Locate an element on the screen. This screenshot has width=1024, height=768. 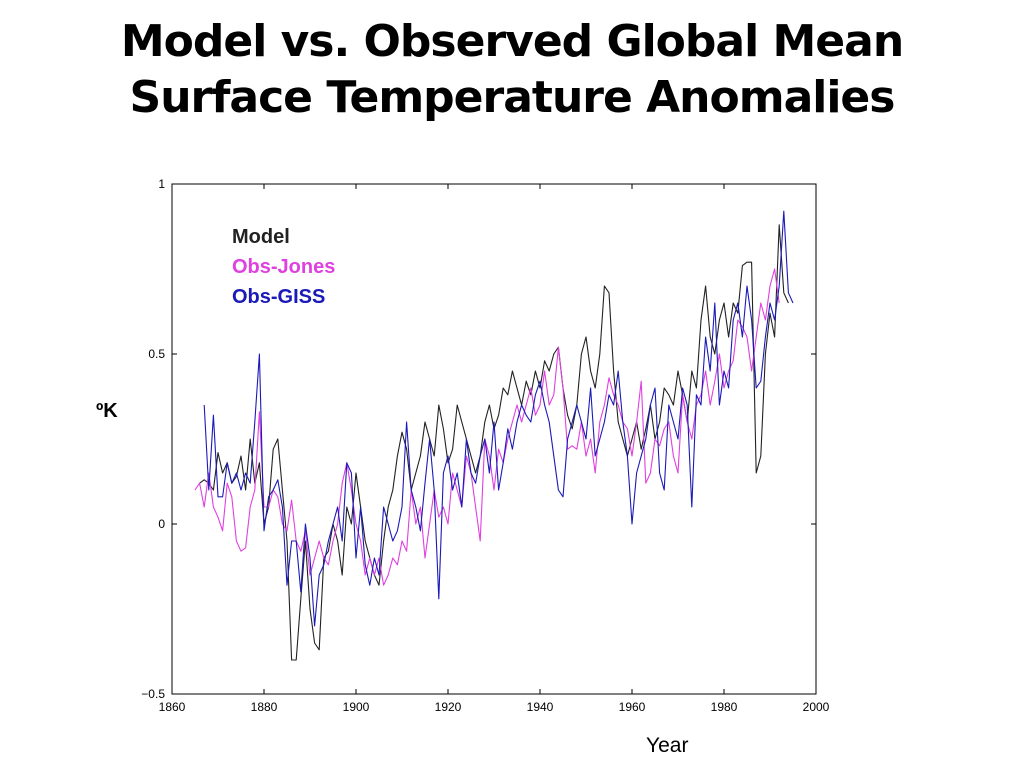
legend-entry-obs-jones: Obs-Jones is located at coordinates (283, 267).